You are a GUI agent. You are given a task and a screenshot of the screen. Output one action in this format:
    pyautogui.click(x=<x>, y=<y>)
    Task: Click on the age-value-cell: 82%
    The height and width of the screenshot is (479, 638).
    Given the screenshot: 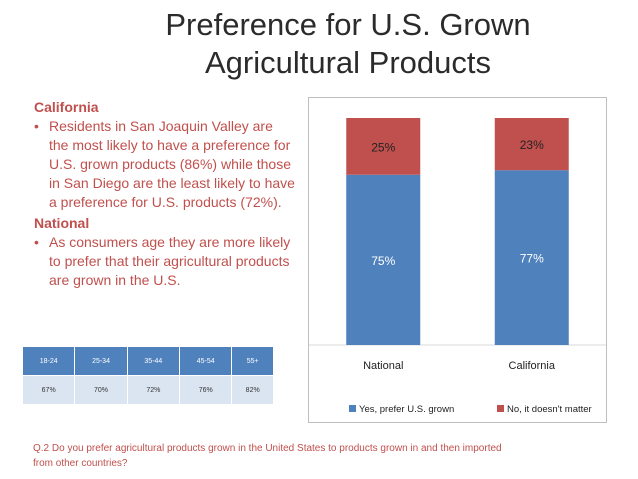 What is the action you would take?
    pyautogui.click(x=252, y=390)
    